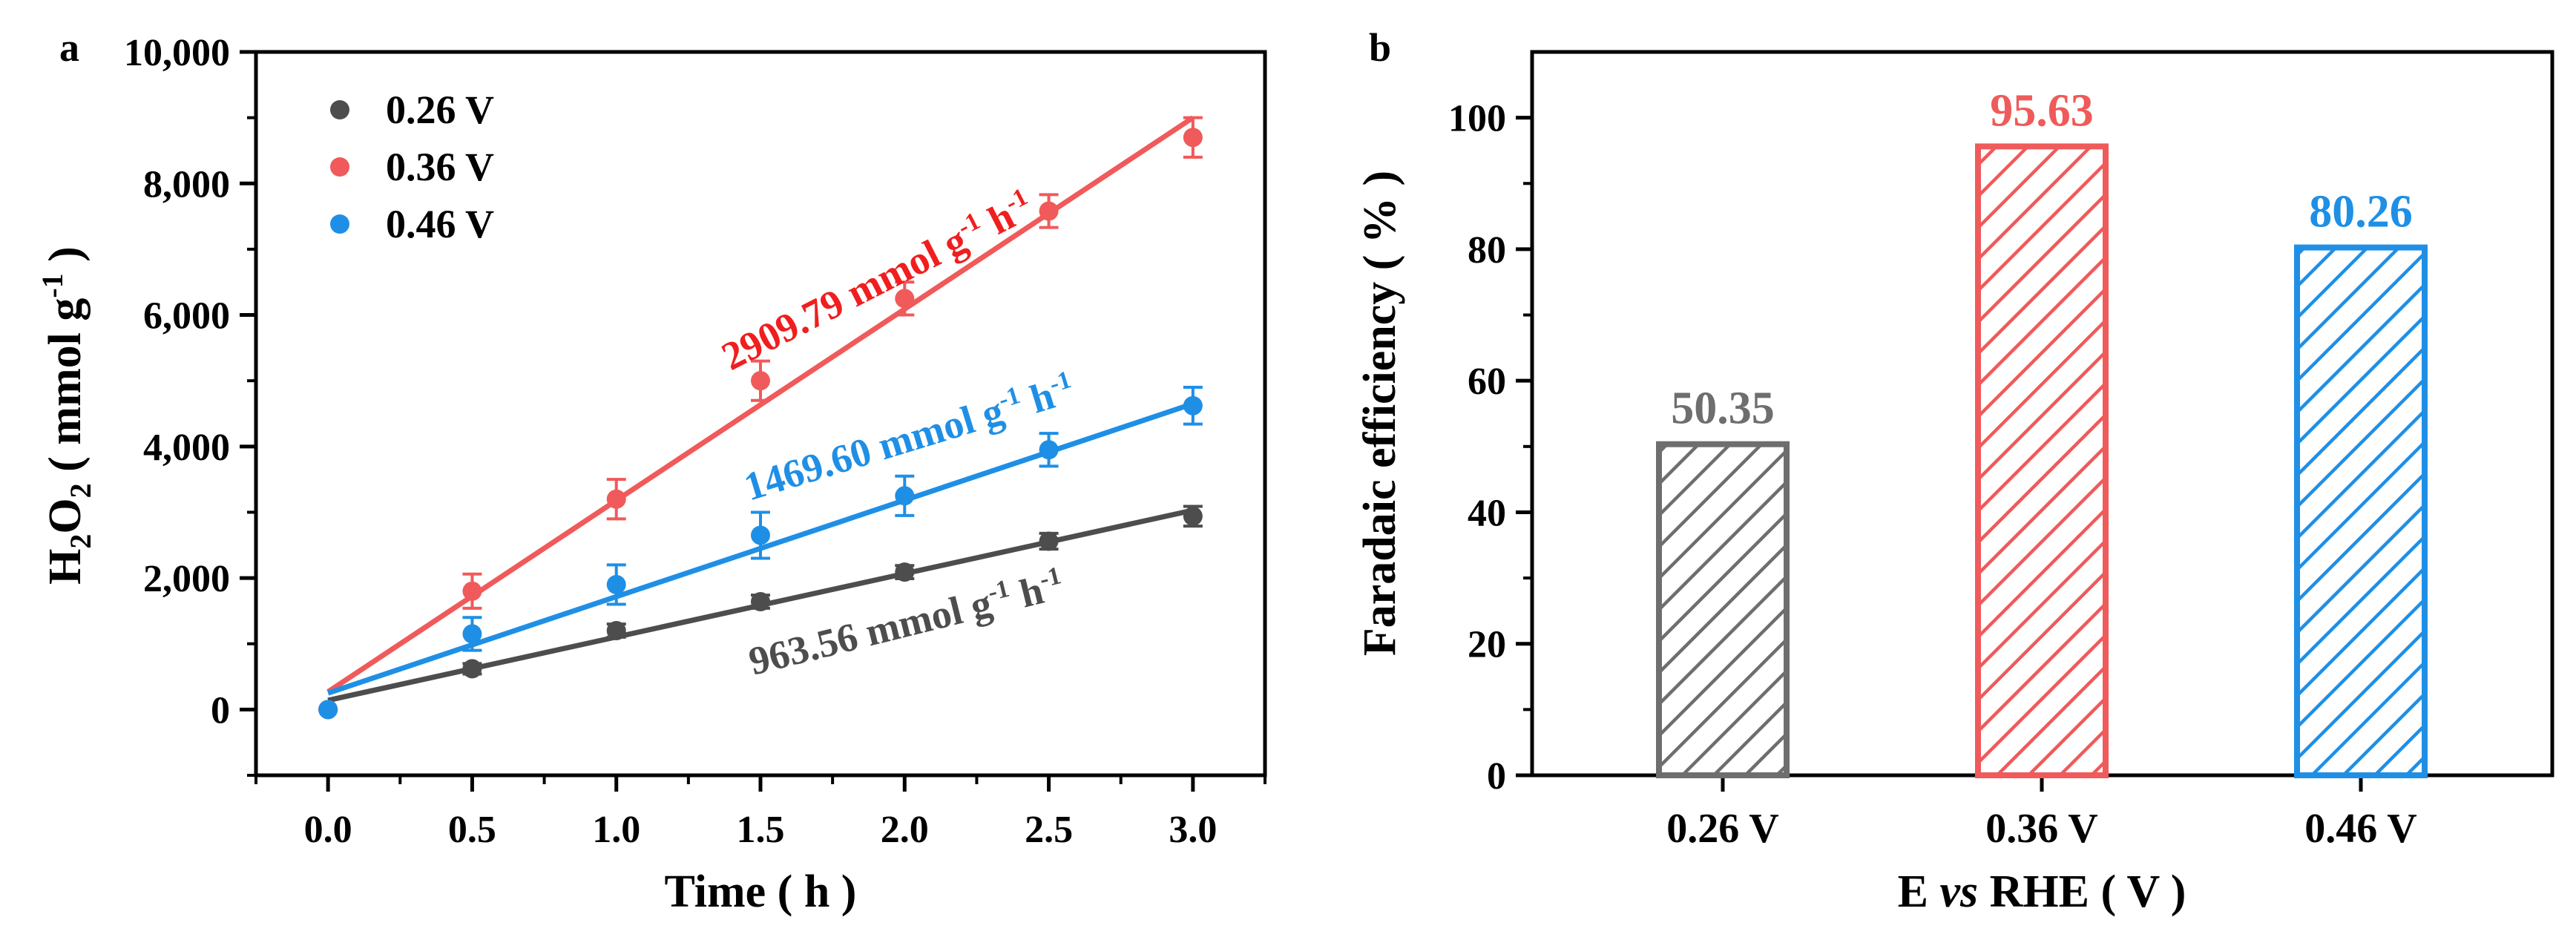 The image size is (2576, 940). Describe the element at coordinates (1487, 645) in the screenshot. I see `y-tick-label: 20` at that location.